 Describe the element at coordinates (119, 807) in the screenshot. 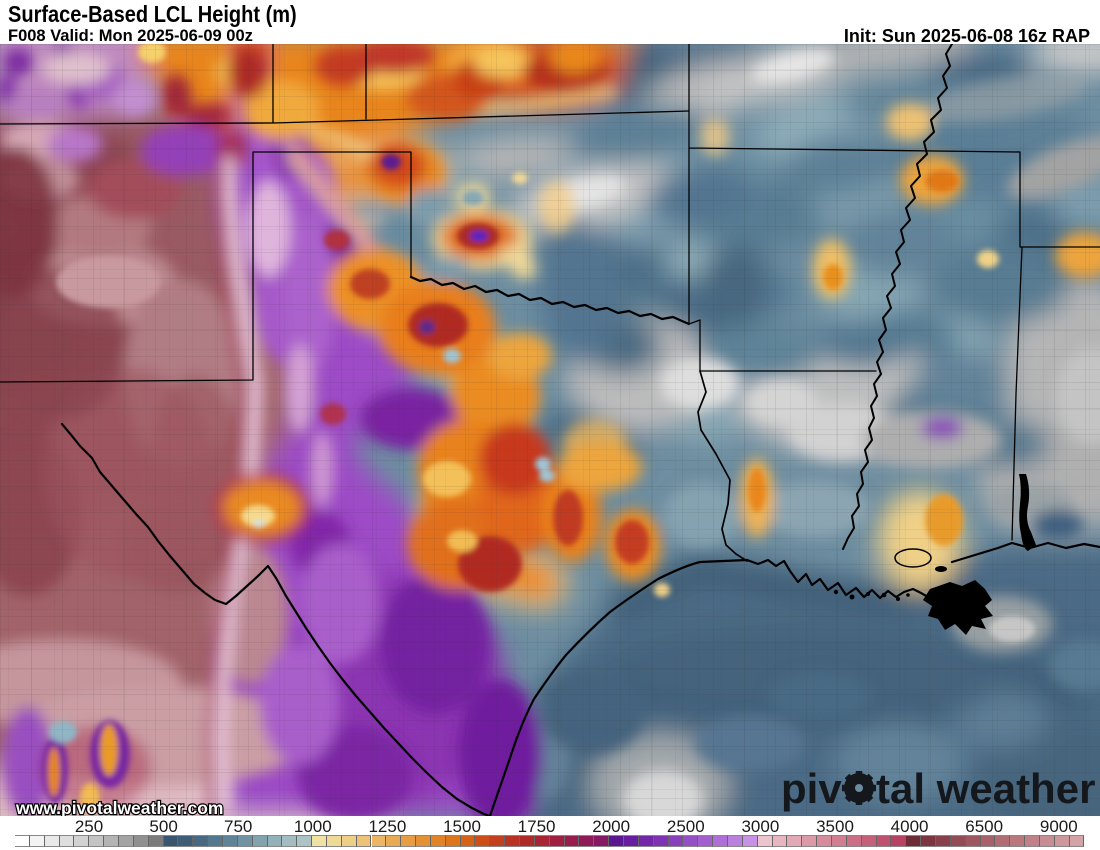

I see `svg-text: www.pivotalweather.com` at that location.